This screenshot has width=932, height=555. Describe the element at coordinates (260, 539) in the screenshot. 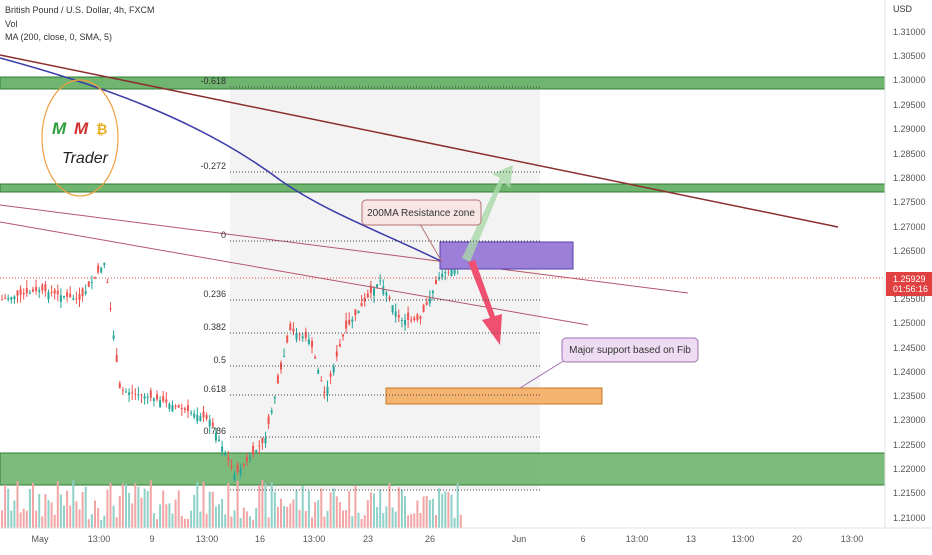

I see `time-tick: 16` at that location.